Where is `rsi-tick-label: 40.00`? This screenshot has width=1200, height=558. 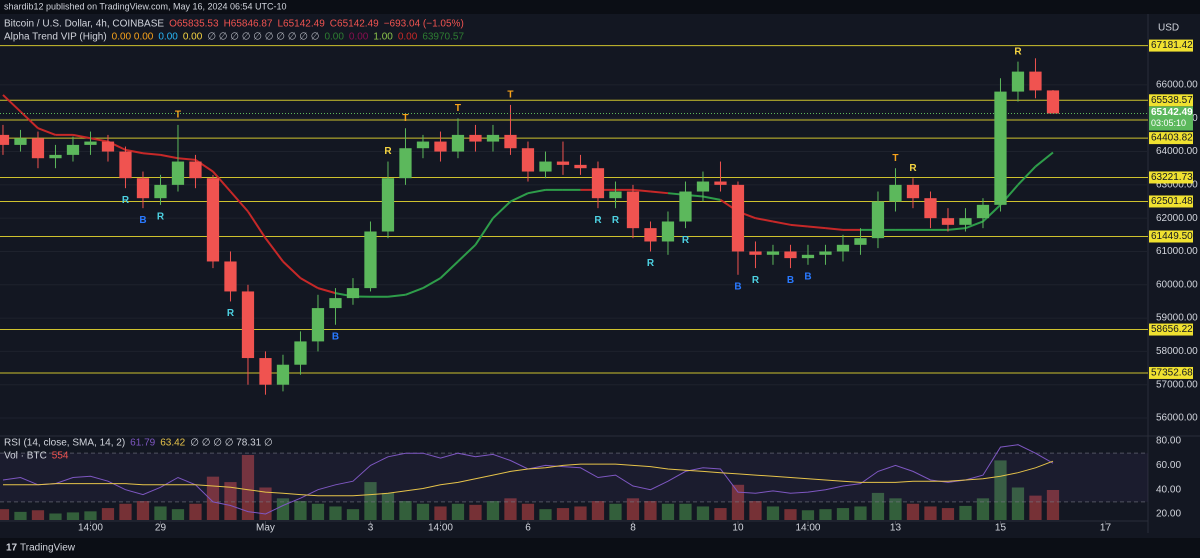
rsi-tick-label: 40.00 is located at coordinates (1168, 489).